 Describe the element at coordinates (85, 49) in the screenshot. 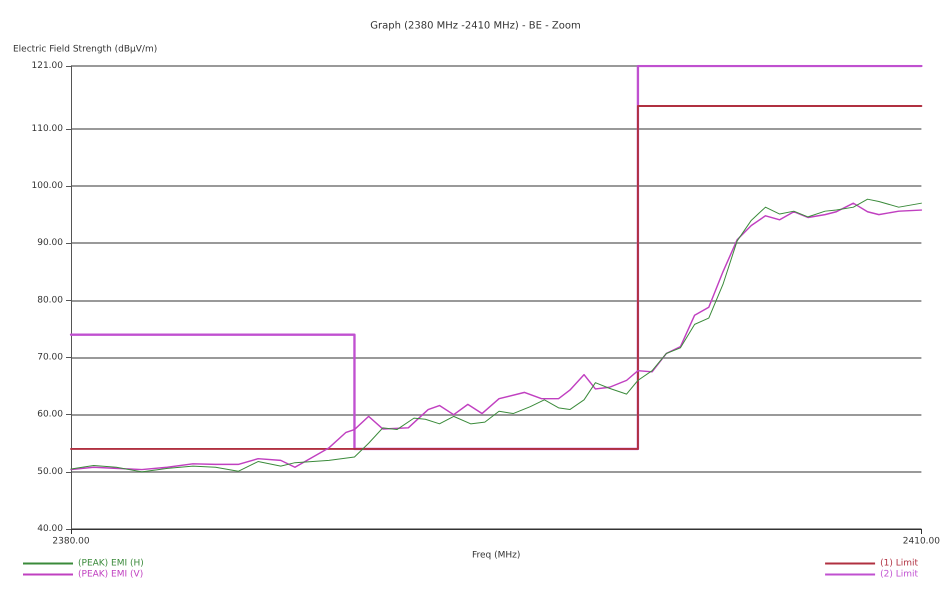

I see `y-axis-title: Electric Field Strength (dBµV/m)` at that location.